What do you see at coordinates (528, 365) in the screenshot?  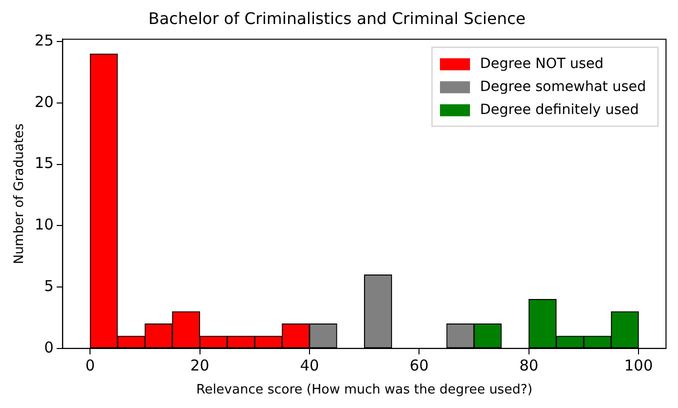 I see `x-tick-label: 80` at bounding box center [528, 365].